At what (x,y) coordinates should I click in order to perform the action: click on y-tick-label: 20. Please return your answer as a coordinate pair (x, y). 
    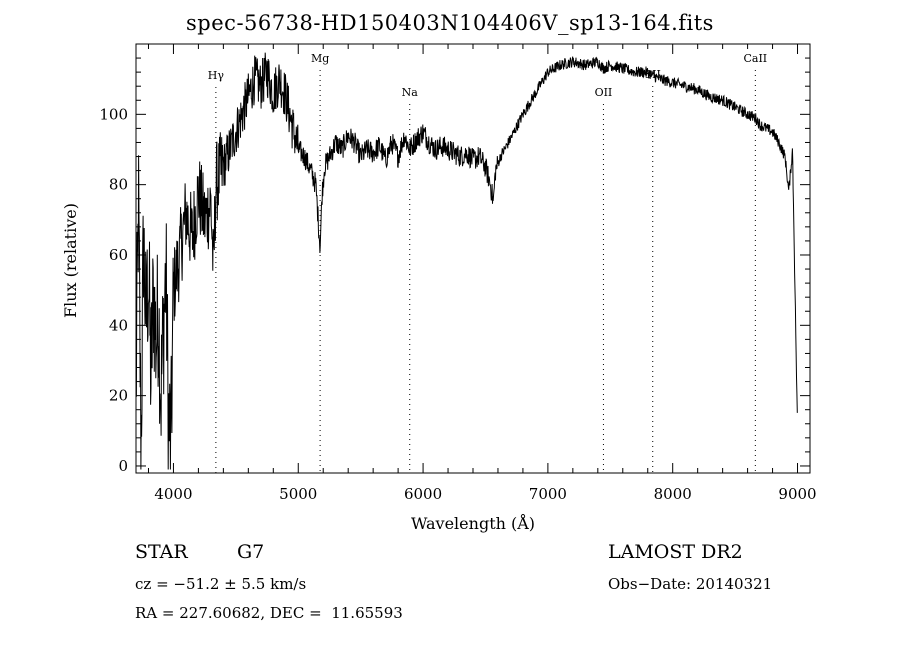
    Looking at the image, I should click on (118, 396).